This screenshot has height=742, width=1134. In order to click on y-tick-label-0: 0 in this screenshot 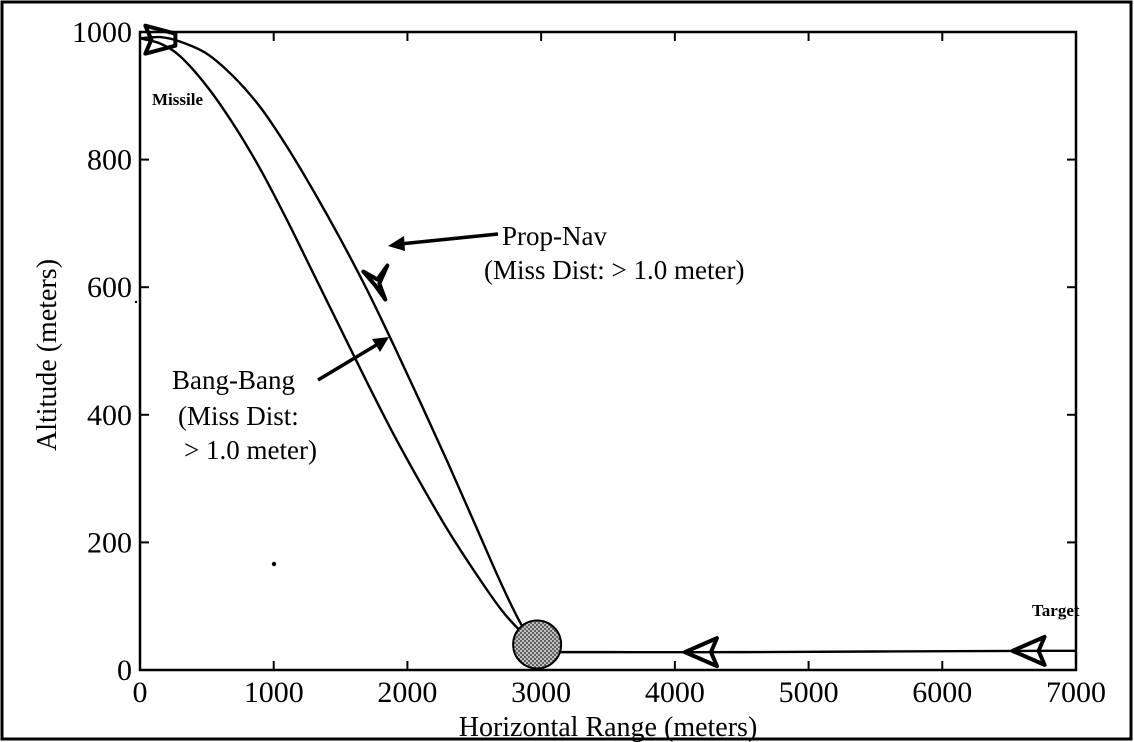, I will do `click(124, 670)`.